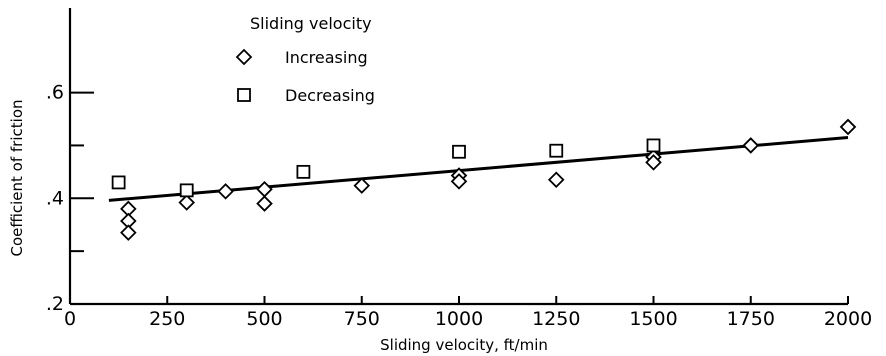 The width and height of the screenshot is (886, 356). Describe the element at coordinates (311, 23) in the screenshot. I see `legend-title: Sliding velocity` at that location.